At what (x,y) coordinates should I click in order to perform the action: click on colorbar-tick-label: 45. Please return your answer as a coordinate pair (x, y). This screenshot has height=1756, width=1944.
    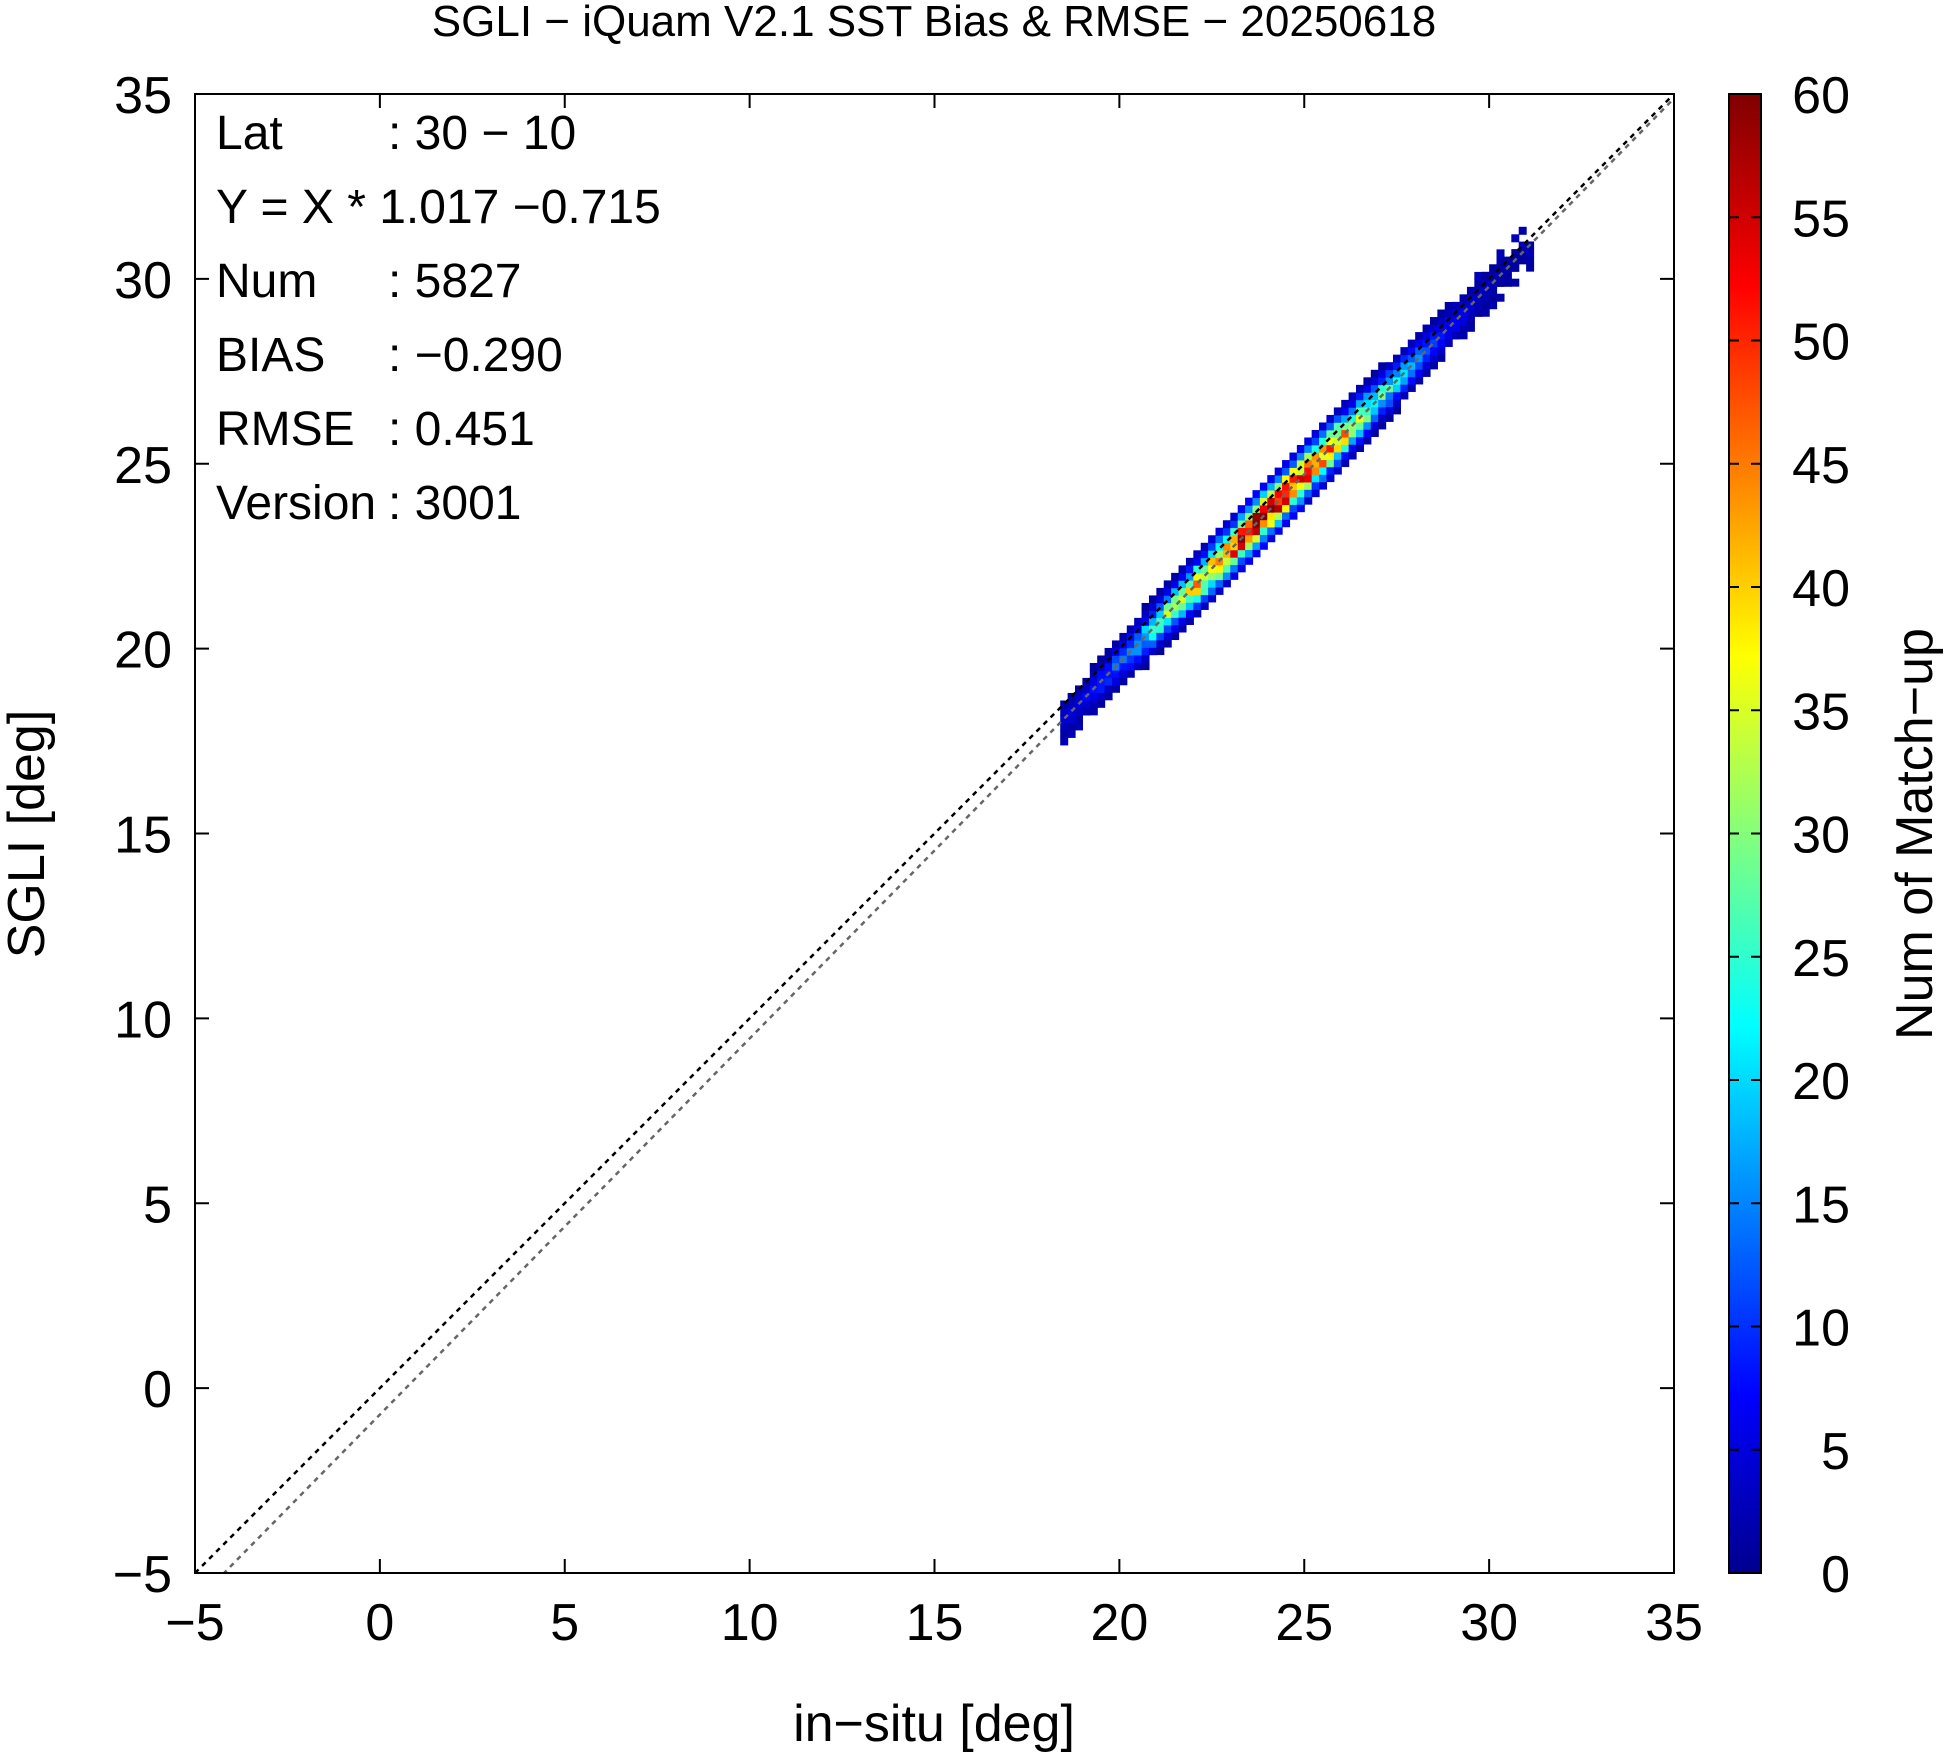
    Looking at the image, I should click on (1821, 466).